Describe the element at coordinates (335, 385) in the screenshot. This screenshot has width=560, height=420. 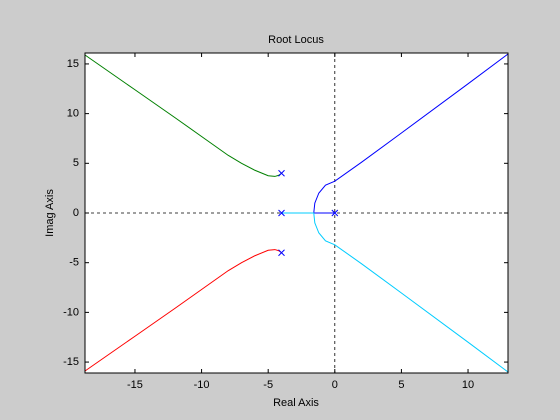
I see `x-tick-label: 0` at that location.